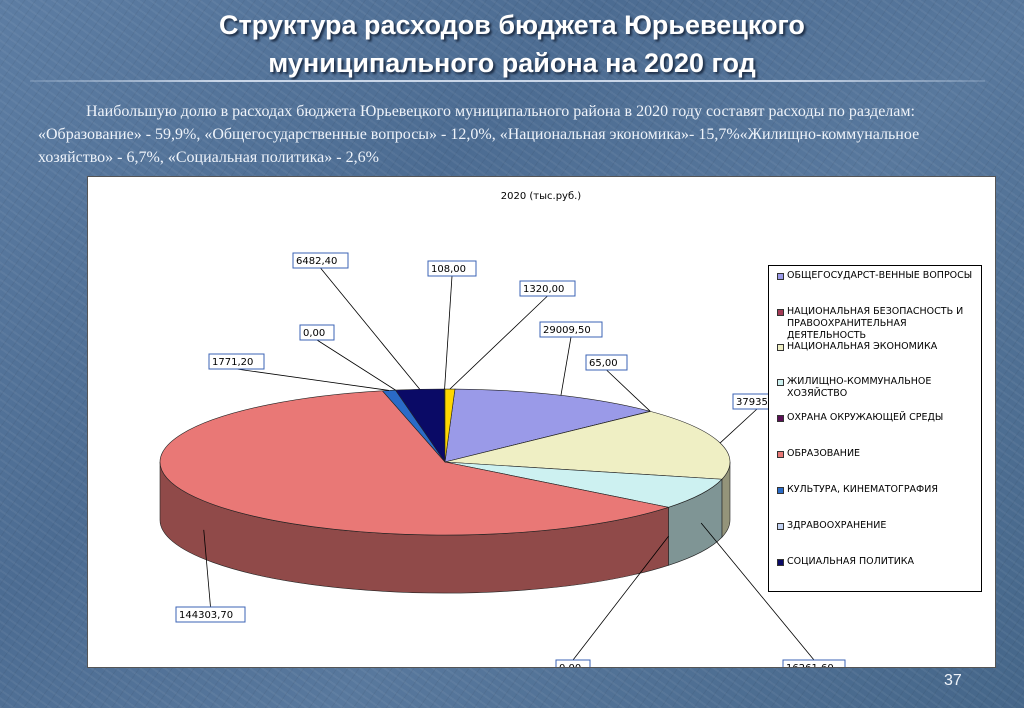 This screenshot has height=708, width=1024. Describe the element at coordinates (507, 81) in the screenshot. I see `title-divider` at that location.